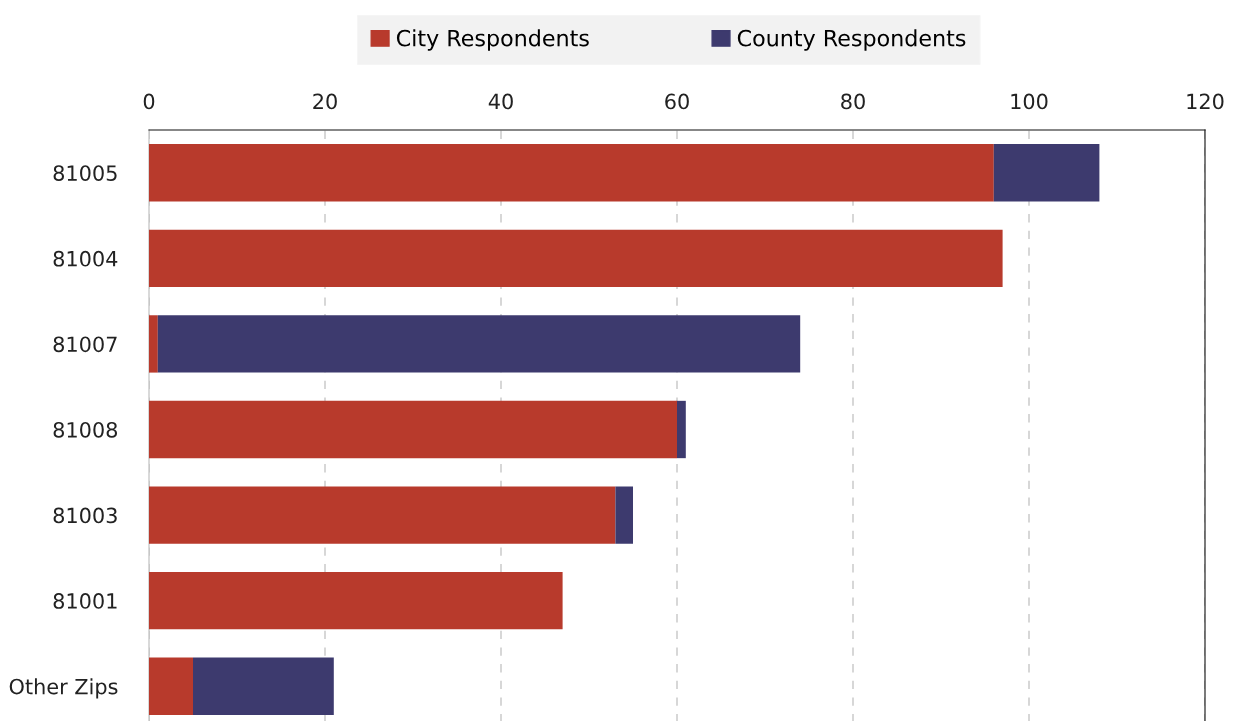 Image resolution: width=1234 pixels, height=721 pixels. Describe the element at coordinates (500, 101) in the screenshot. I see `x-tick-label: 40` at that location.